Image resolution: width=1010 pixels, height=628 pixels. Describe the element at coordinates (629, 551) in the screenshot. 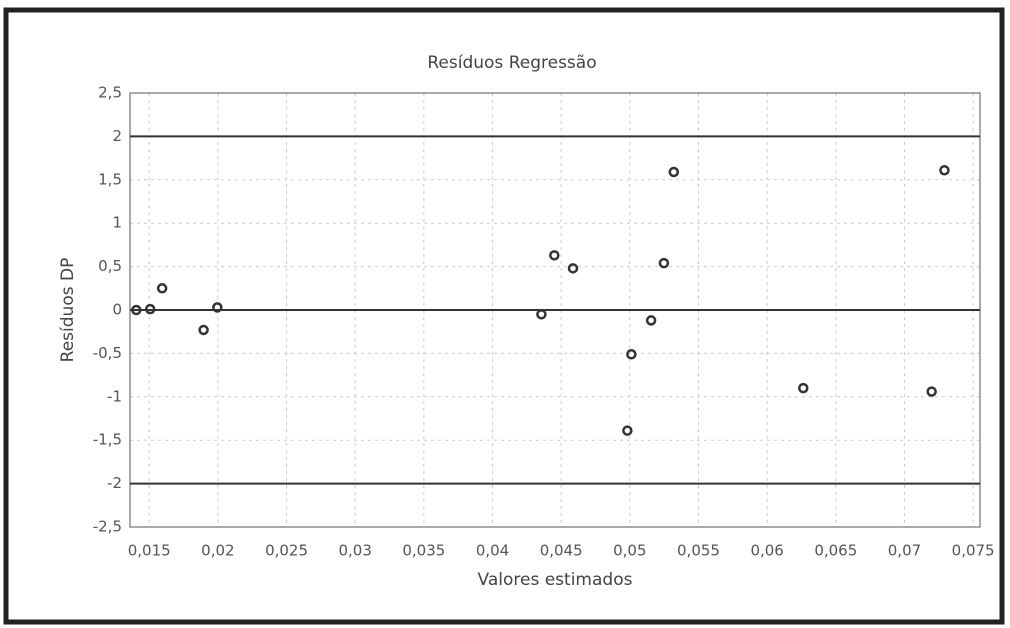

I see `x-tick-label: 0,05` at that location.